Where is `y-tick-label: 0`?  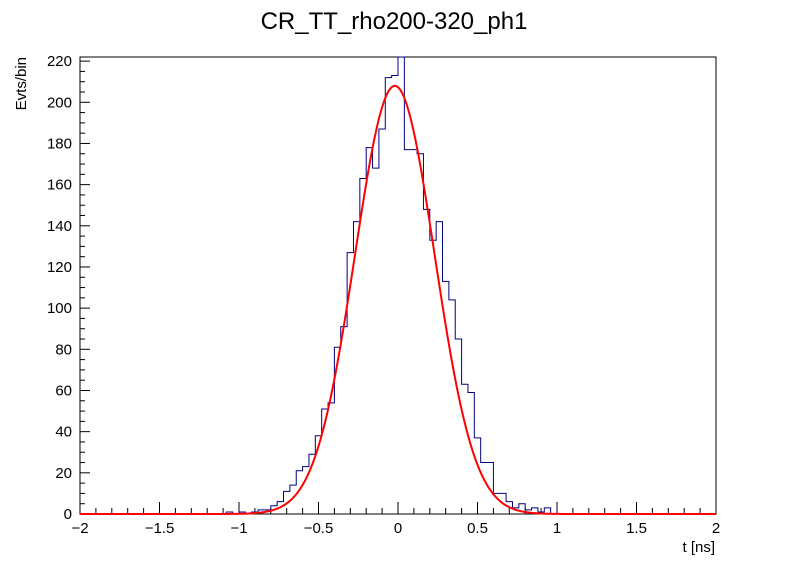 y-tick-label: 0 is located at coordinates (68, 514).